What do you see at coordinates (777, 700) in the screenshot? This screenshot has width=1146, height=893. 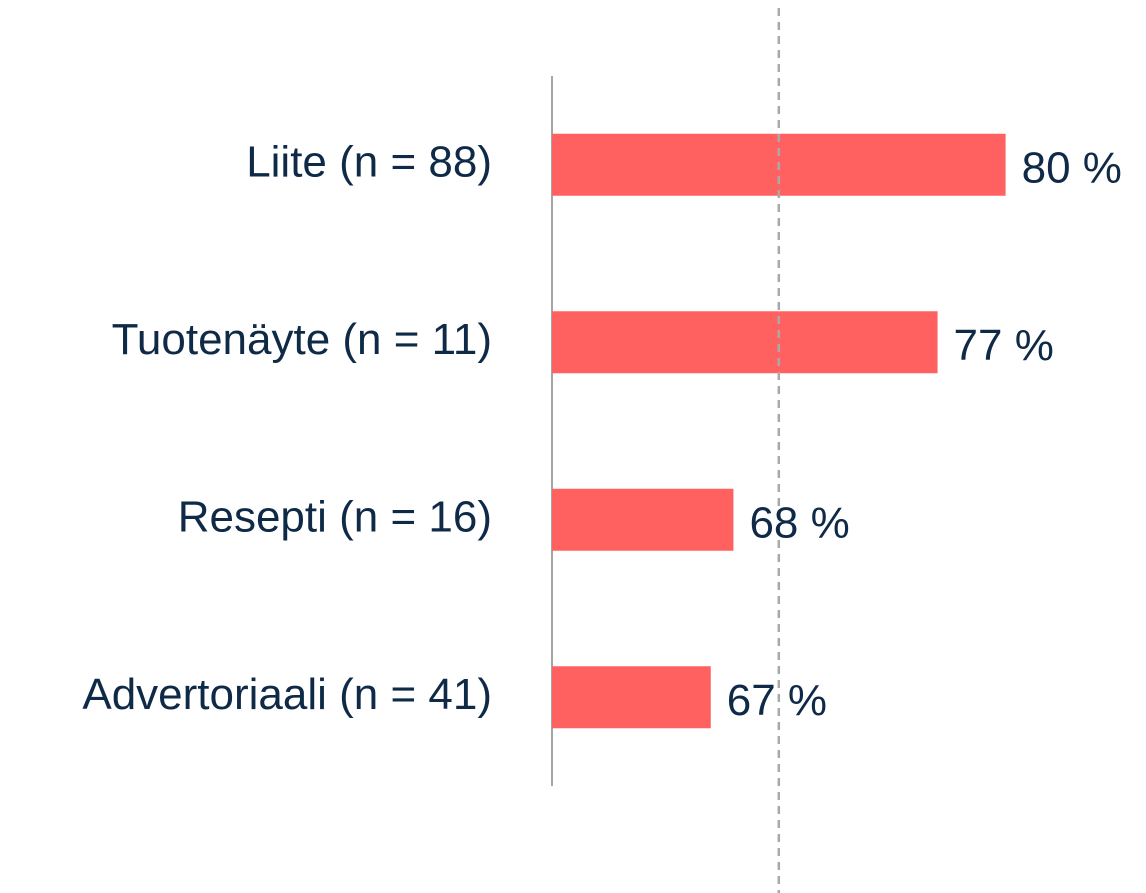 I see `value-label: 67 %` at bounding box center [777, 700].